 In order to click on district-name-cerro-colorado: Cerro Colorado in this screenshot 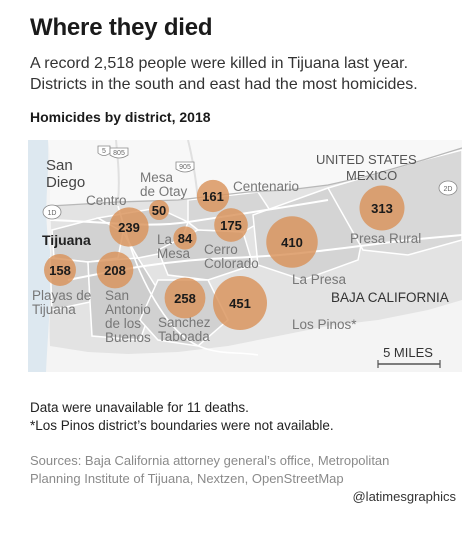, I will do `click(231, 256)`.